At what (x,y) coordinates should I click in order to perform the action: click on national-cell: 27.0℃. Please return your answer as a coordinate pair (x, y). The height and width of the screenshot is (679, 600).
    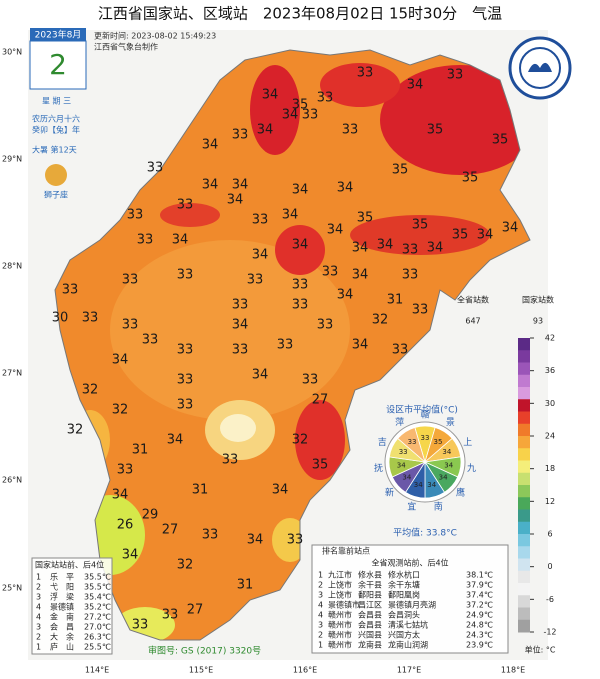
    Looking at the image, I should click on (97, 627).